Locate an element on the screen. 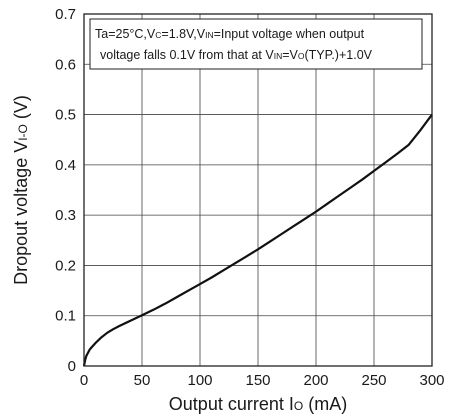 This screenshot has width=452, height=420. x-tick-label: 300 is located at coordinates (431, 380).